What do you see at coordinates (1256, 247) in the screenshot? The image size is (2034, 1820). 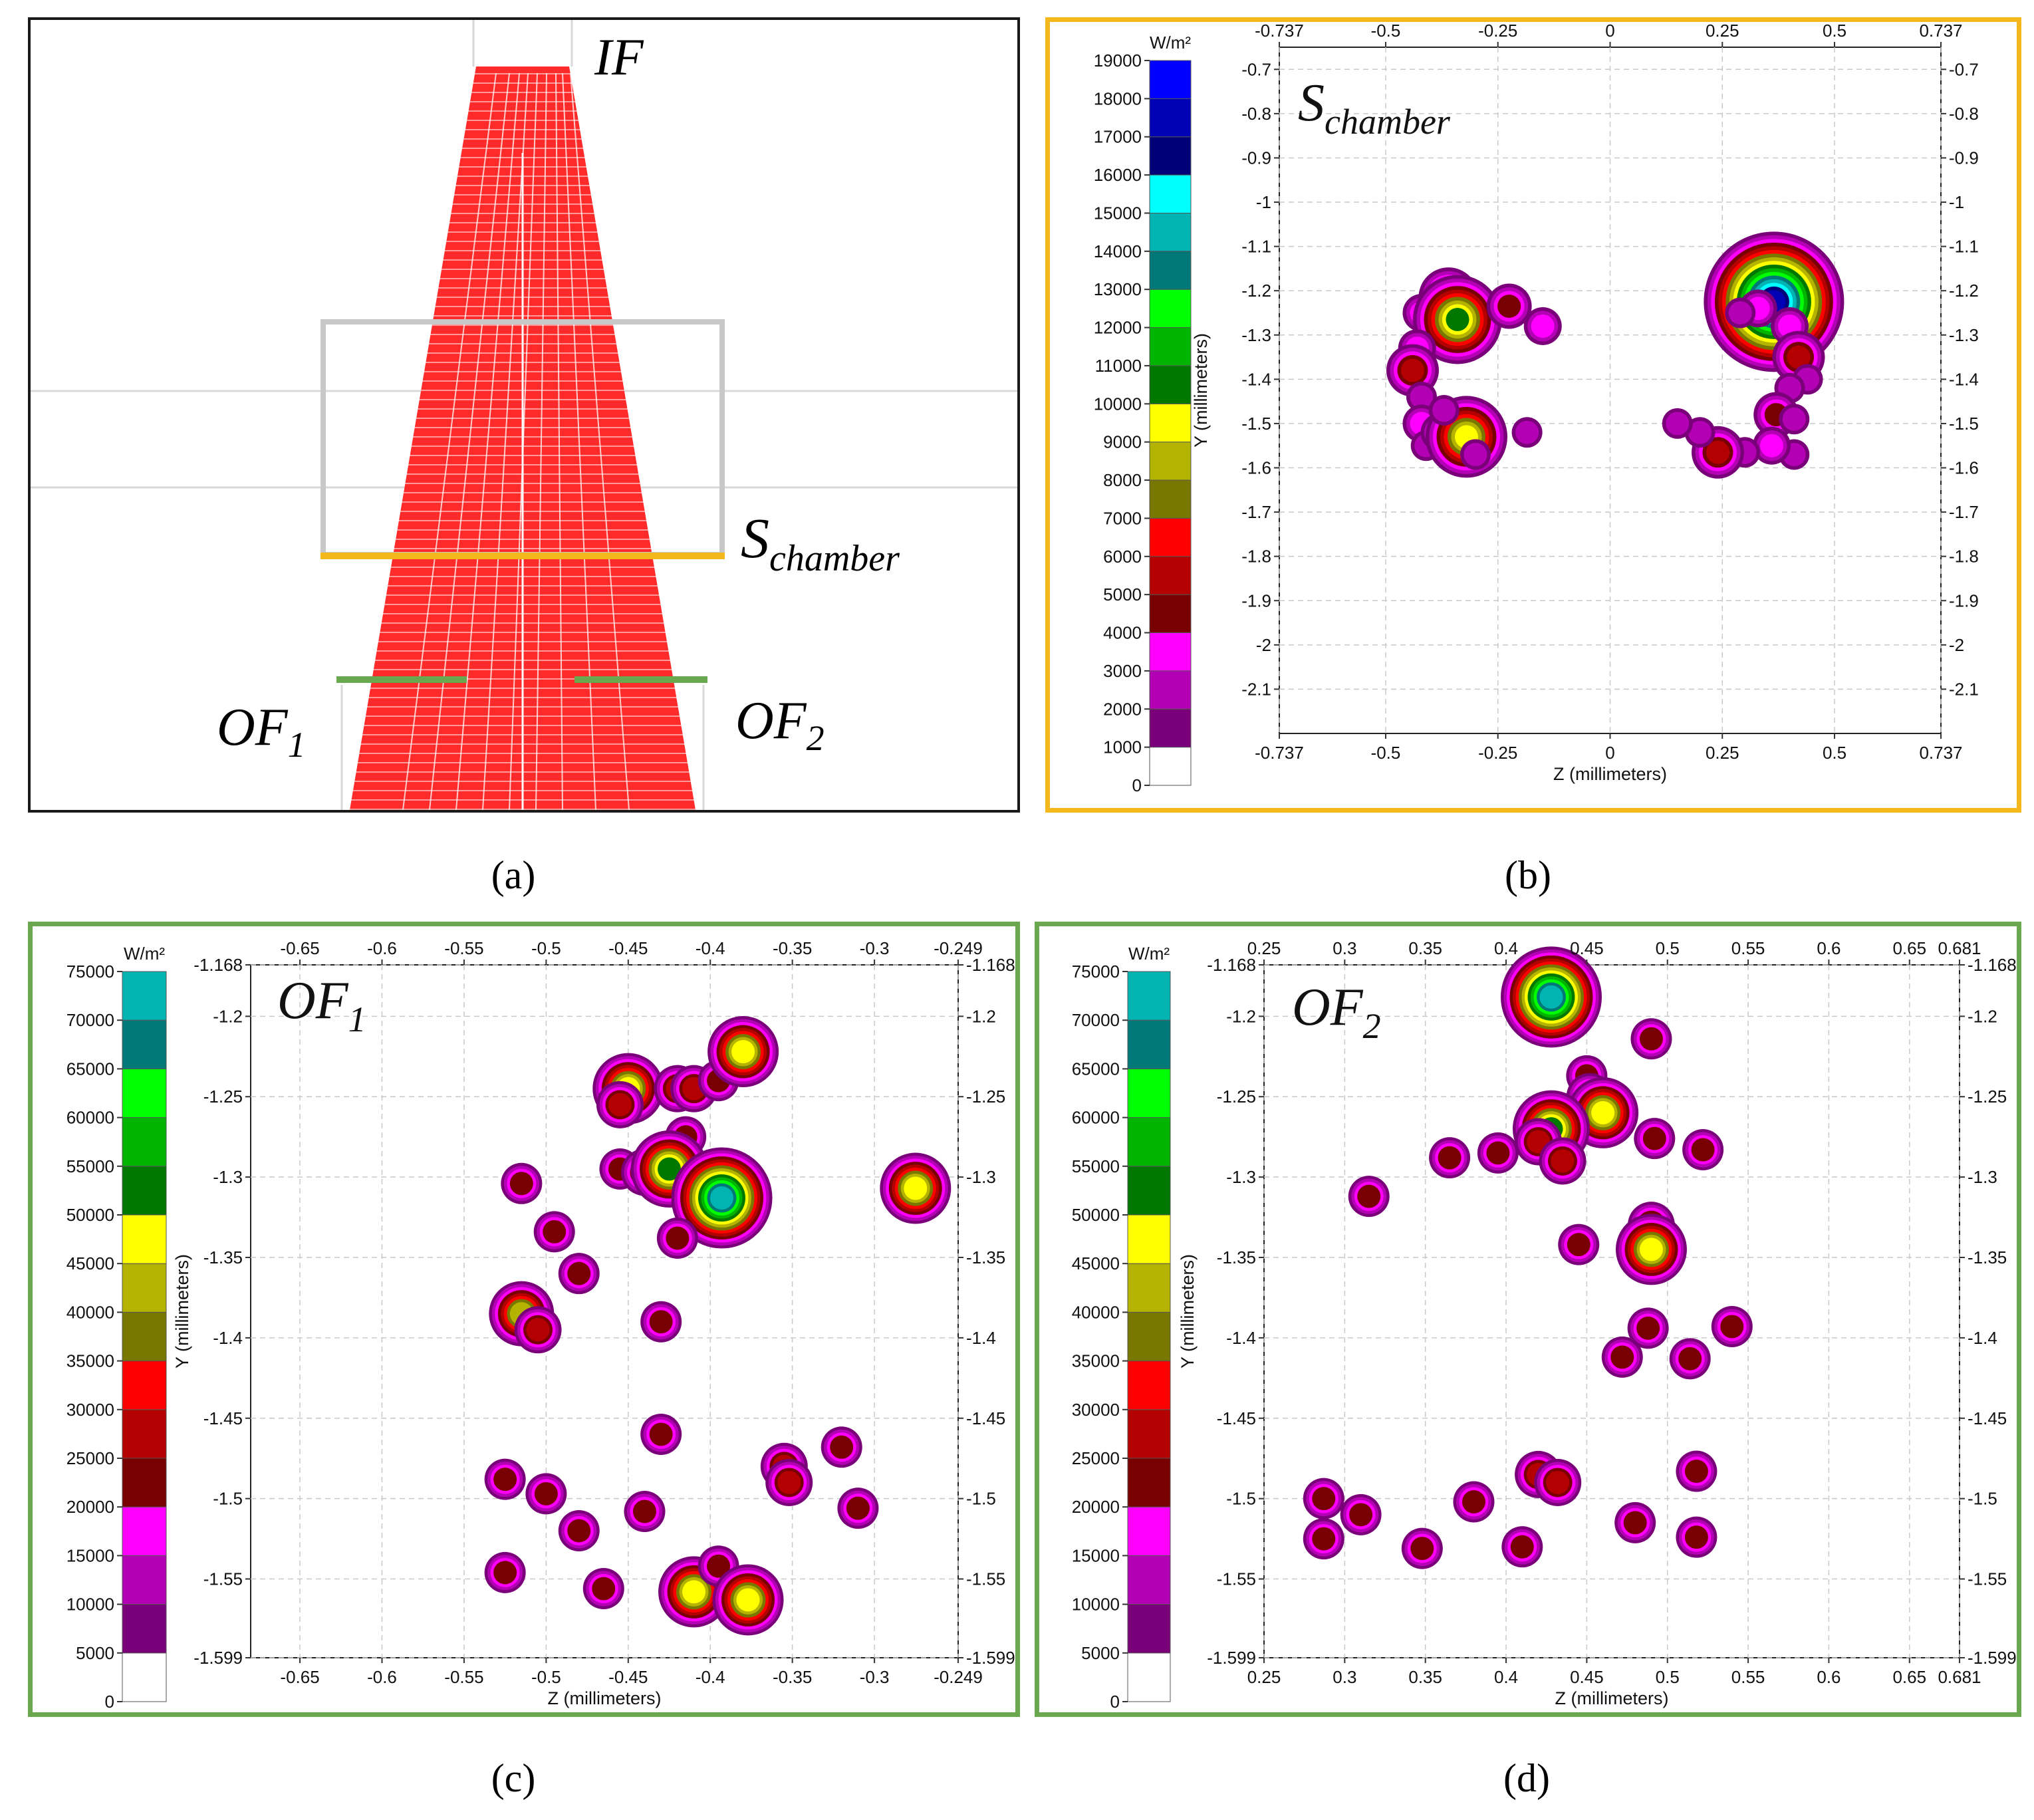 I see `y-tick-label: -1.1` at bounding box center [1256, 247].